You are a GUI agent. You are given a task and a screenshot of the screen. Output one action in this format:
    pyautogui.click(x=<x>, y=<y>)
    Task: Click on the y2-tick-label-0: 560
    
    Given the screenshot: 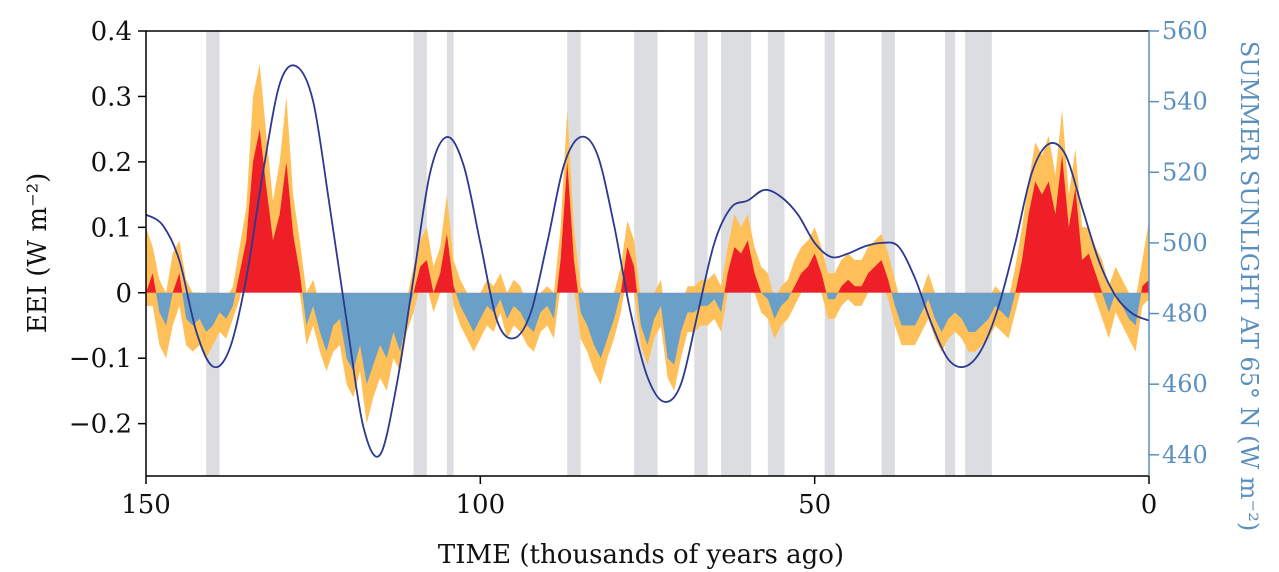 What is the action you would take?
    pyautogui.click(x=1185, y=31)
    